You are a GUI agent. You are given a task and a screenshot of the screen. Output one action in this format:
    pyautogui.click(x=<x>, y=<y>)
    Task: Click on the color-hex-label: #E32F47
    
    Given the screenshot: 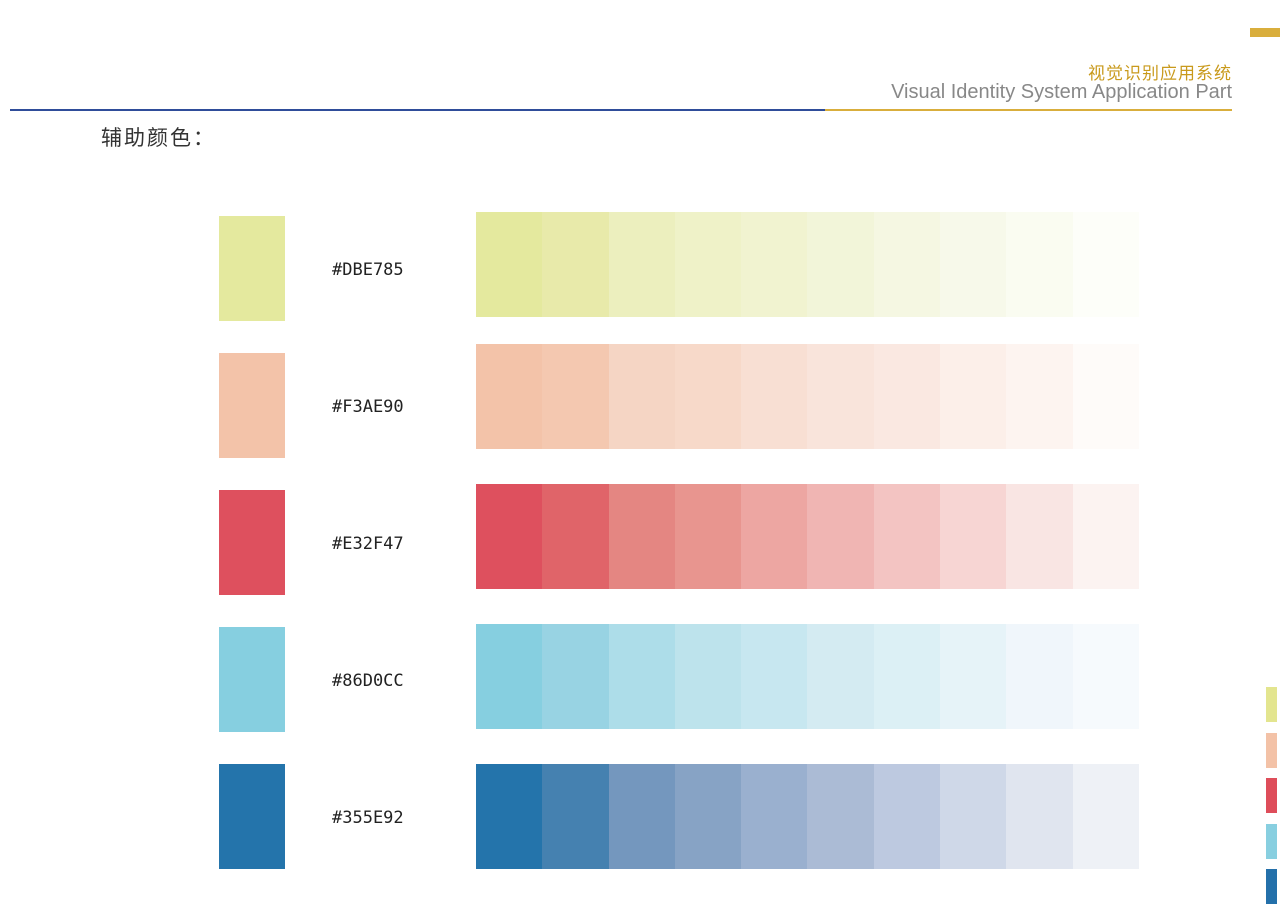 What is the action you would take?
    pyautogui.click(x=368, y=544)
    